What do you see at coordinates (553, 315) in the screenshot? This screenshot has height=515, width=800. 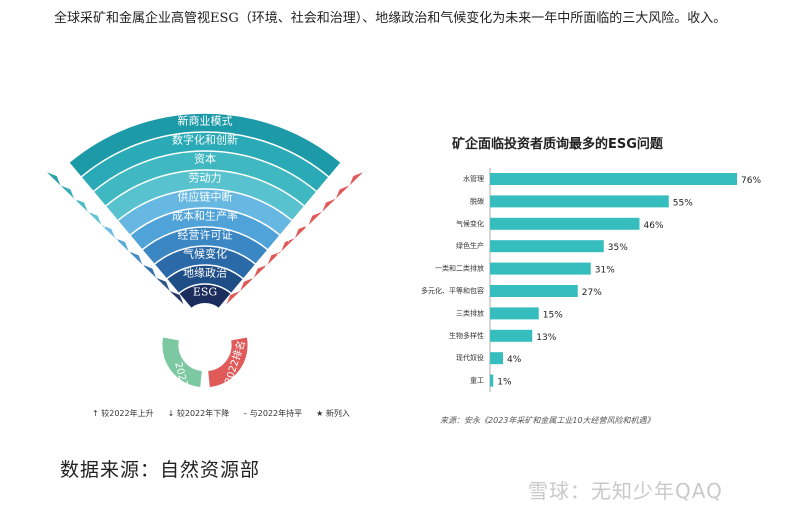 I see `value-label: 15%` at bounding box center [553, 315].